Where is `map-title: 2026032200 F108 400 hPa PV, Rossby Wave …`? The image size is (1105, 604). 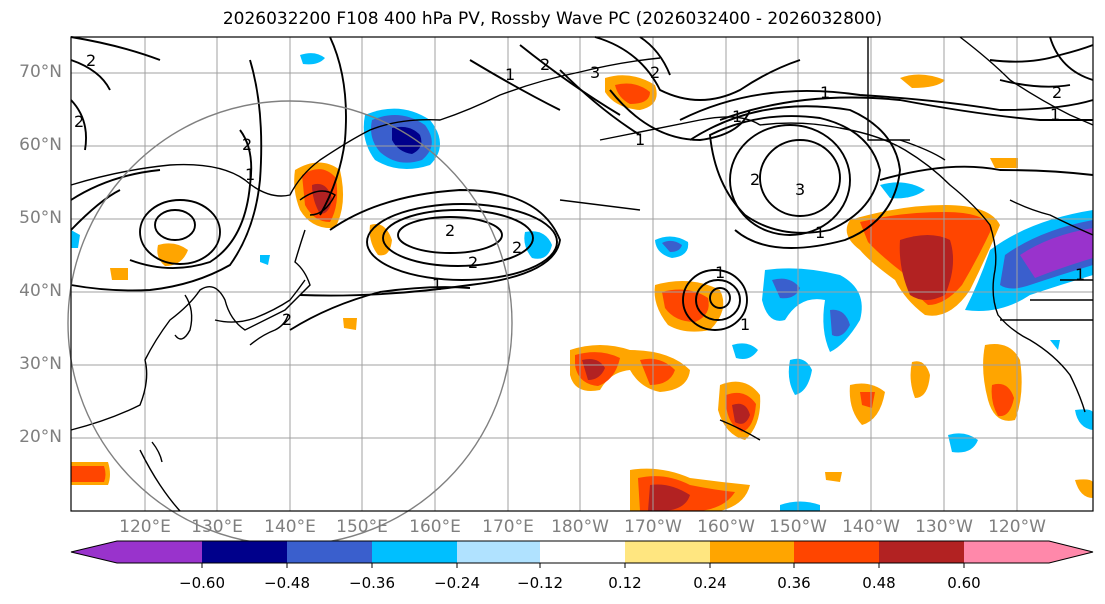 map-title: 2026032200 F108 400 hPa PV, Rossby Wave … is located at coordinates (552, 19).